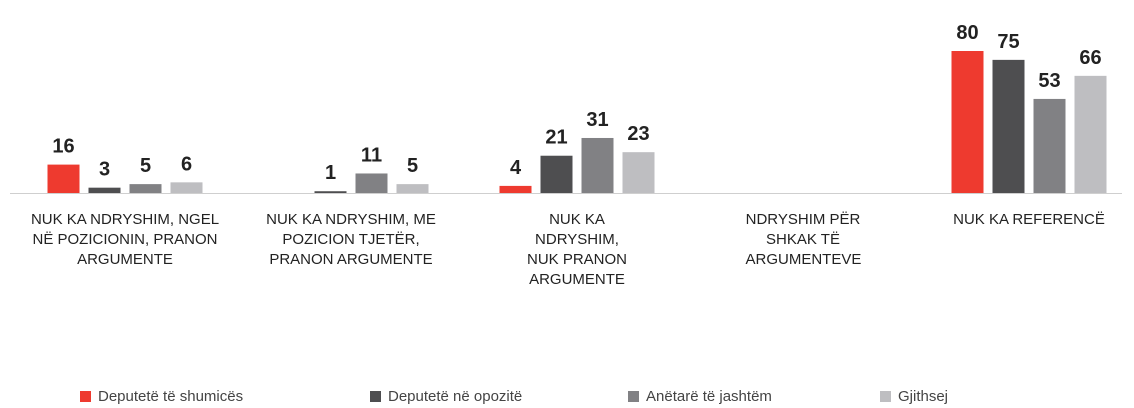  I want to click on value-label: 11, so click(371, 155).